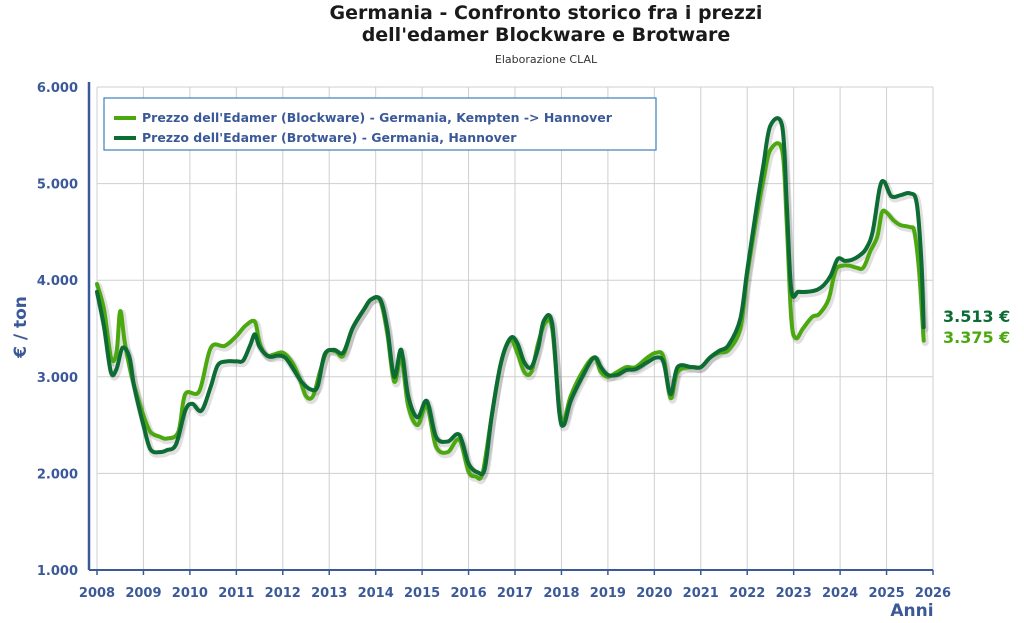  Describe the element at coordinates (283, 593) in the screenshot. I see `x-tick-label: 2012` at that location.